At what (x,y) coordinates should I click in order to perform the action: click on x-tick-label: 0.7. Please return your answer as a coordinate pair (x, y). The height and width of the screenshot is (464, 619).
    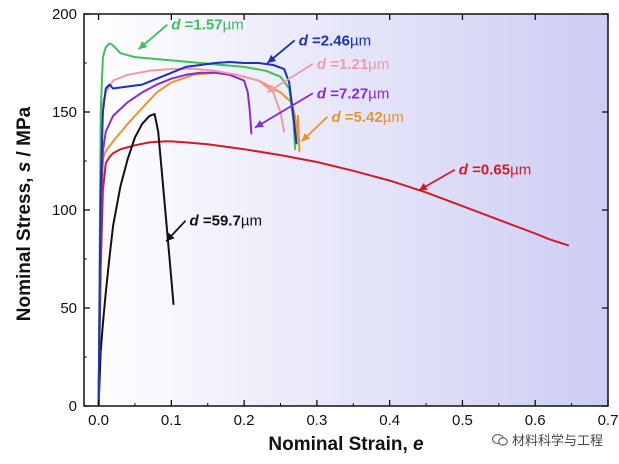
    Looking at the image, I should click on (608, 420).